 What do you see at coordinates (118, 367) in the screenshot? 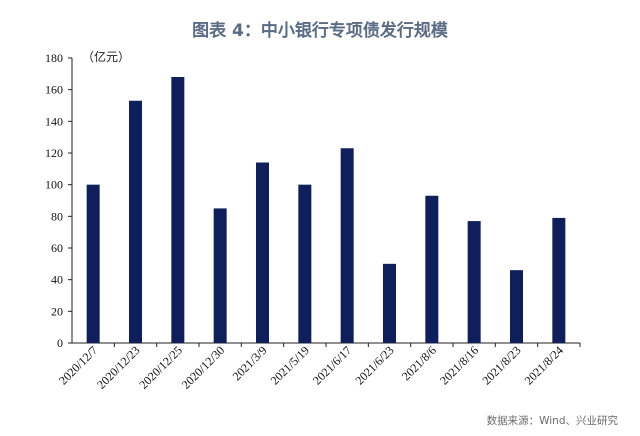
I see `x-tick-label: 2020/12/23` at bounding box center [118, 367].